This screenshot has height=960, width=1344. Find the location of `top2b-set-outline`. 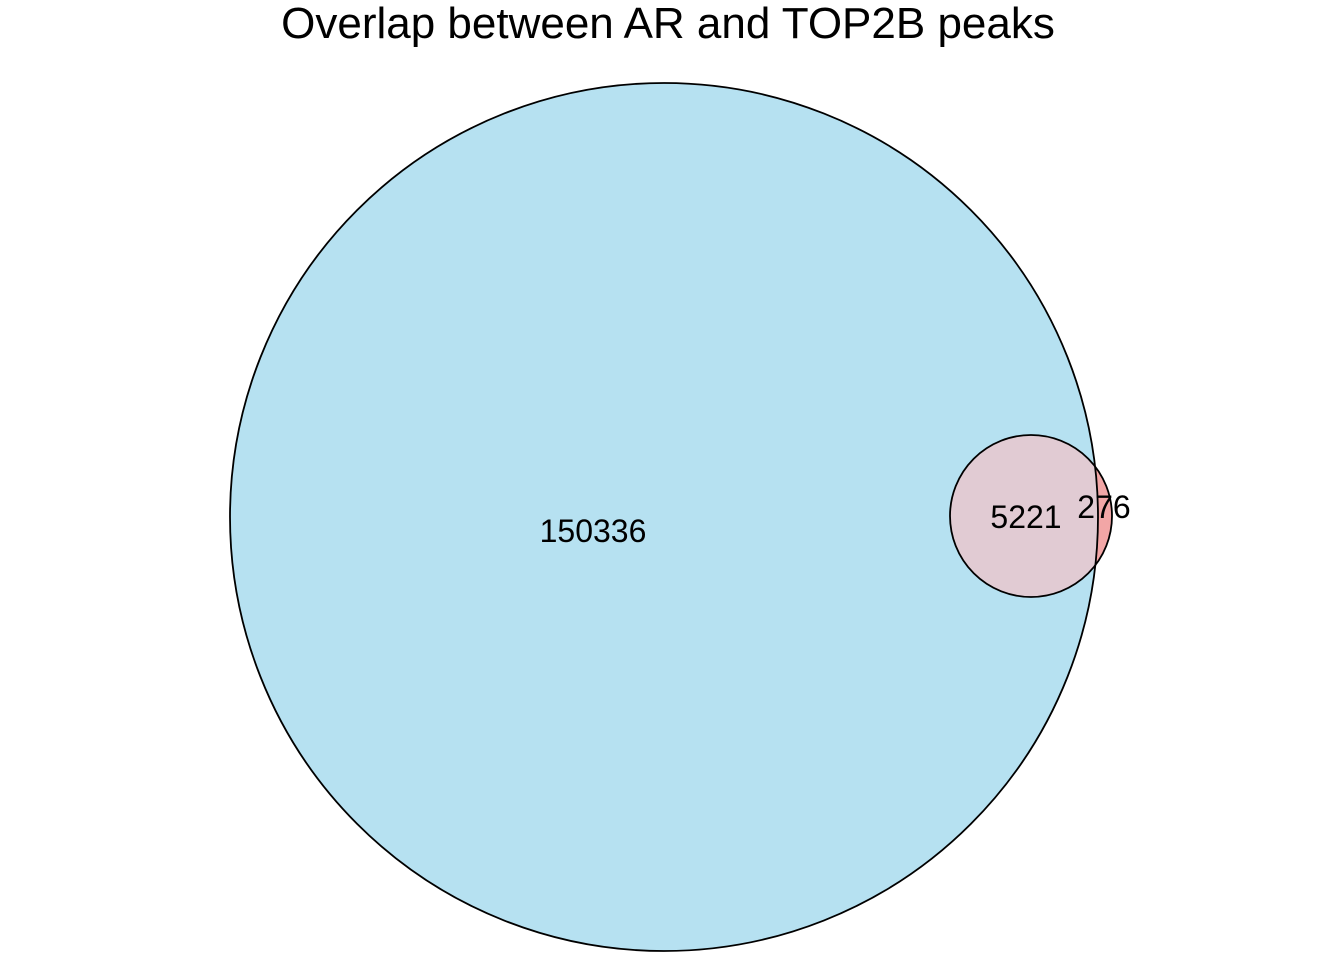

top2b-set-outline is located at coordinates (1031, 516).